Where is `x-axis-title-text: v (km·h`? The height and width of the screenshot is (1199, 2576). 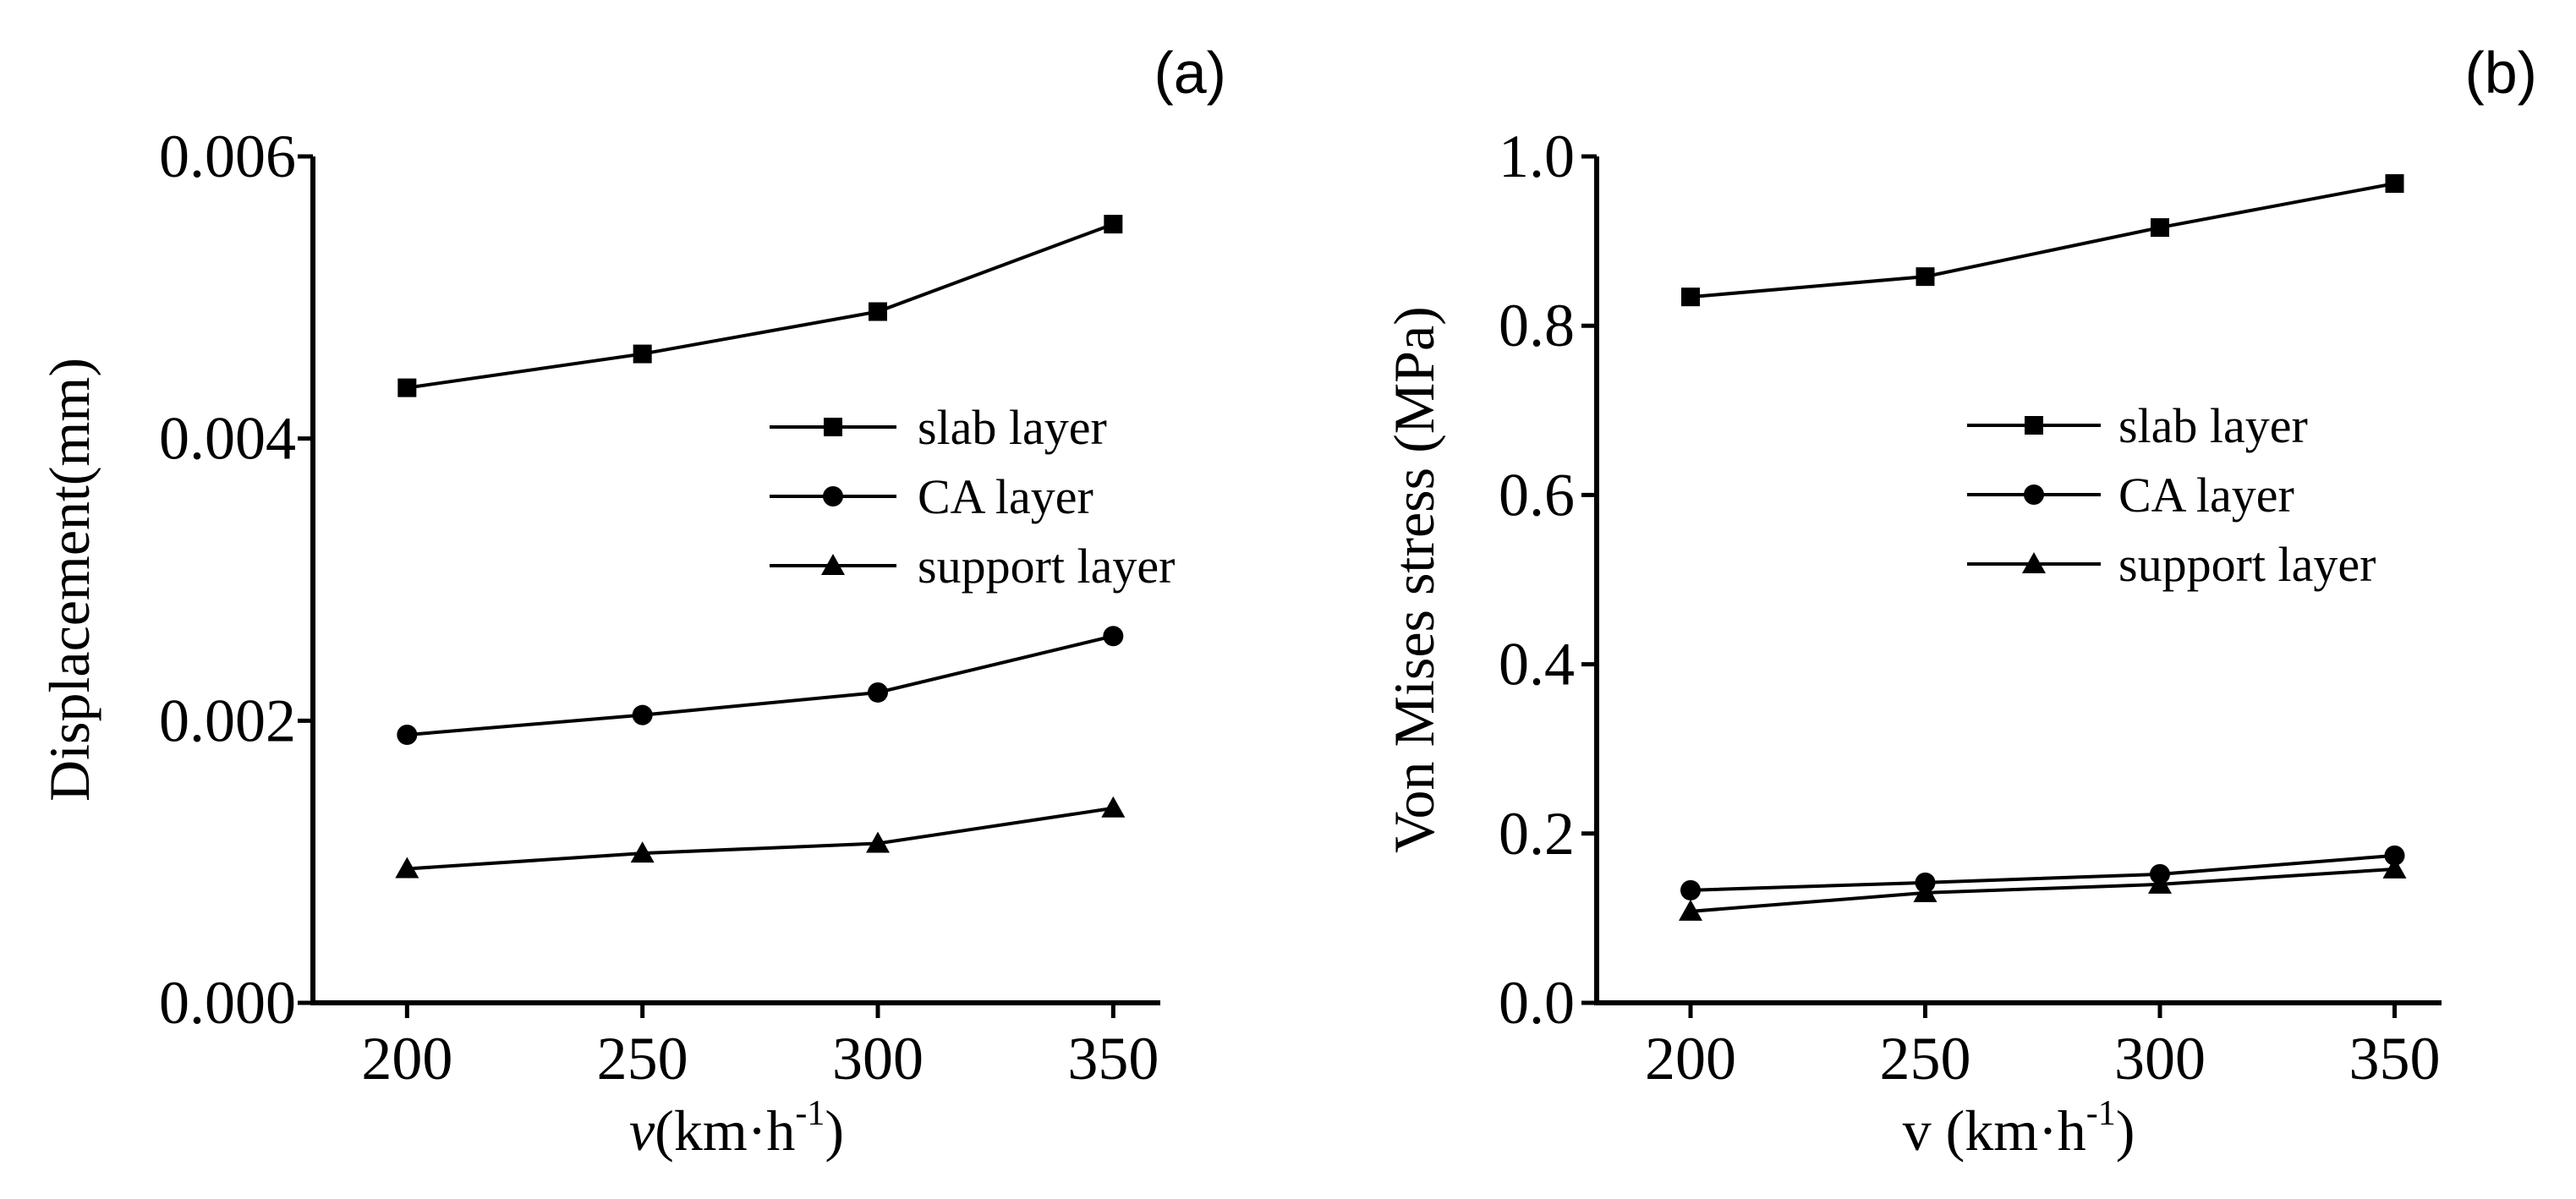
x-axis-title-text: v (km·h is located at coordinates (1994, 1130).